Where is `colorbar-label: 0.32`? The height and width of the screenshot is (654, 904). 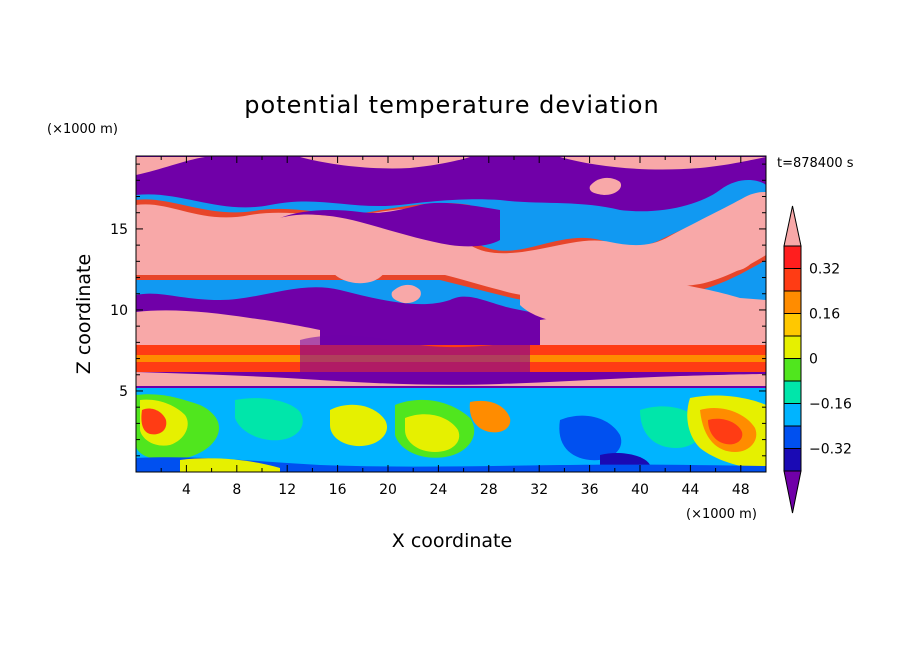
colorbar-label: 0.32 is located at coordinates (824, 270).